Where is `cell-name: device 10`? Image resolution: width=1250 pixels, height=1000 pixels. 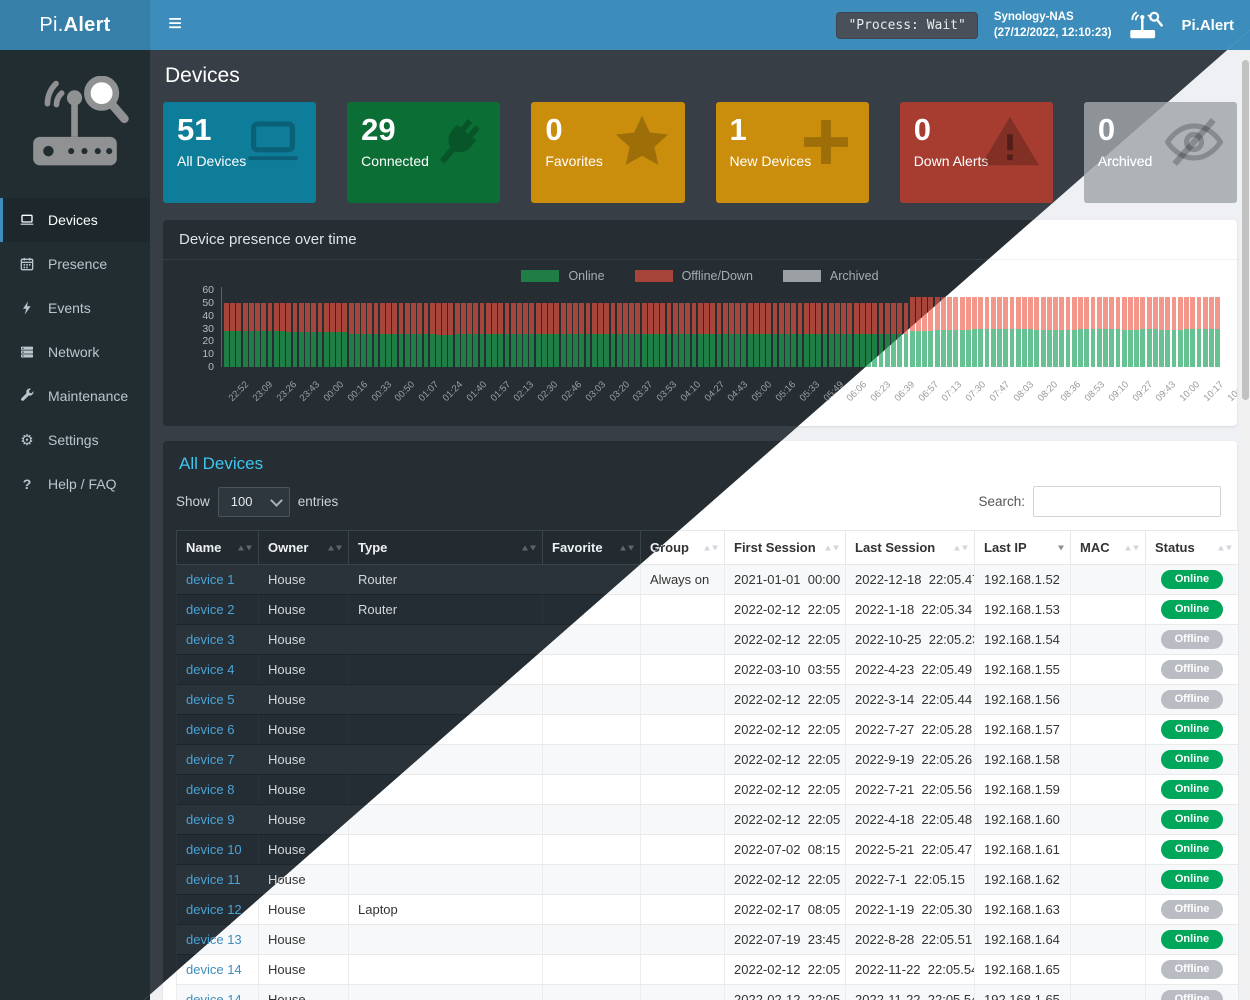
cell-name: device 10 is located at coordinates (217, 849).